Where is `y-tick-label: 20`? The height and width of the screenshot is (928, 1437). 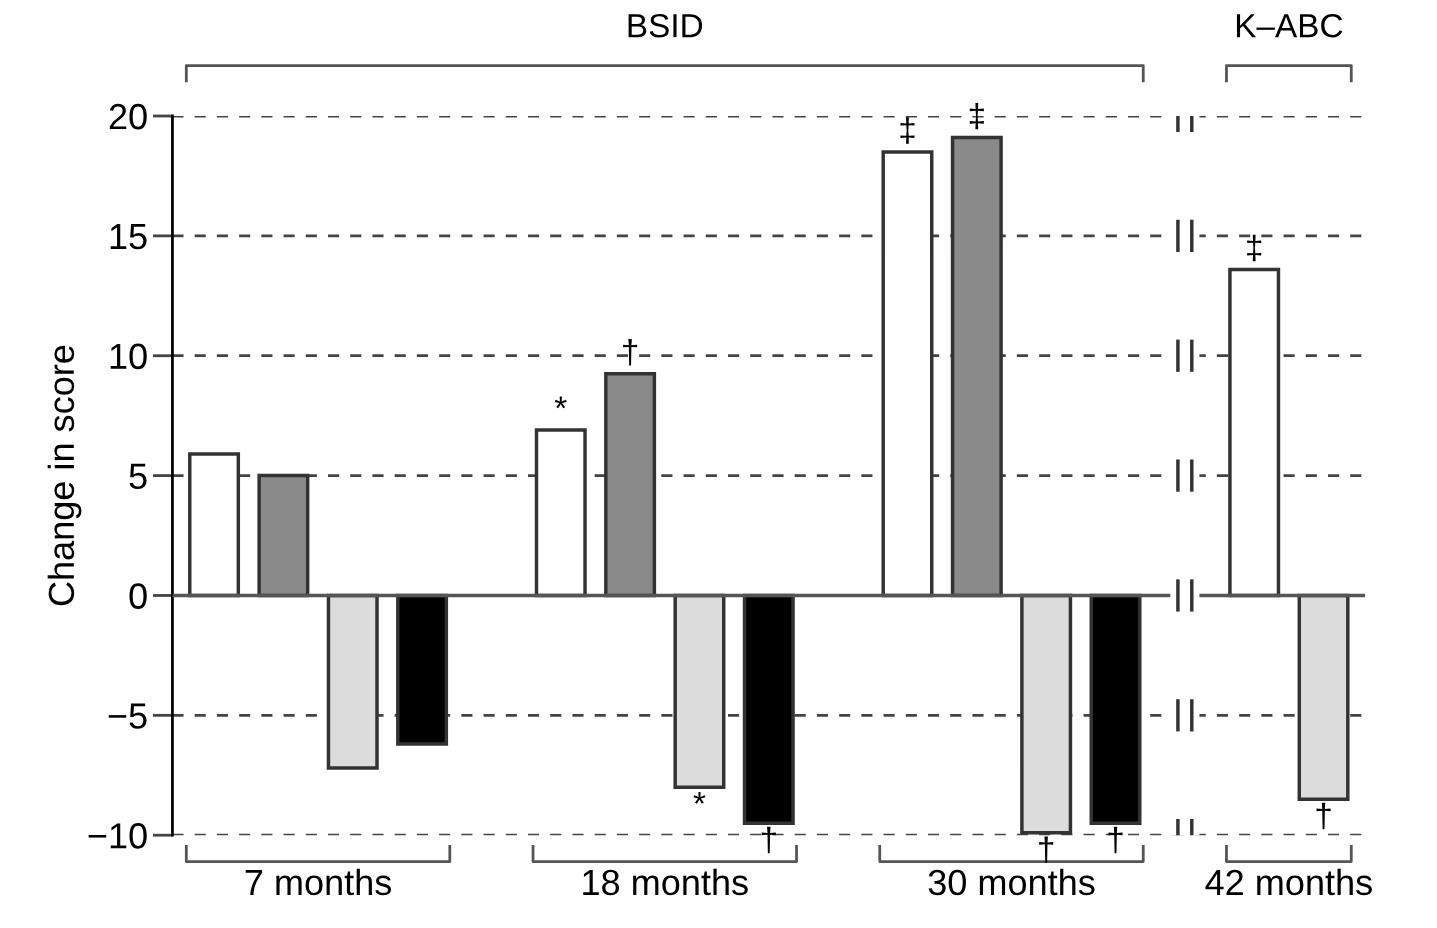
y-tick-label: 20 is located at coordinates (128, 116).